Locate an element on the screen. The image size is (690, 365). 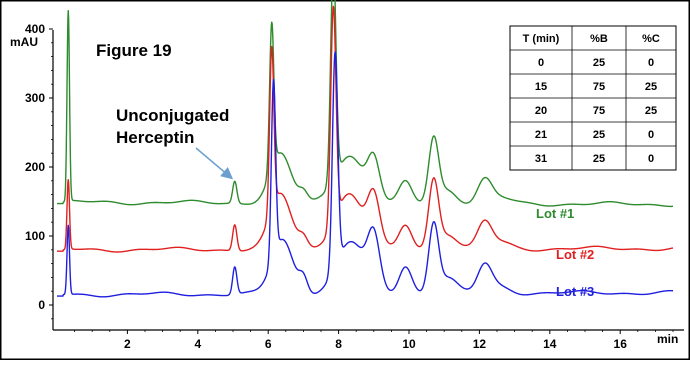
y-tick-label-200: 200 is located at coordinates (35, 167).